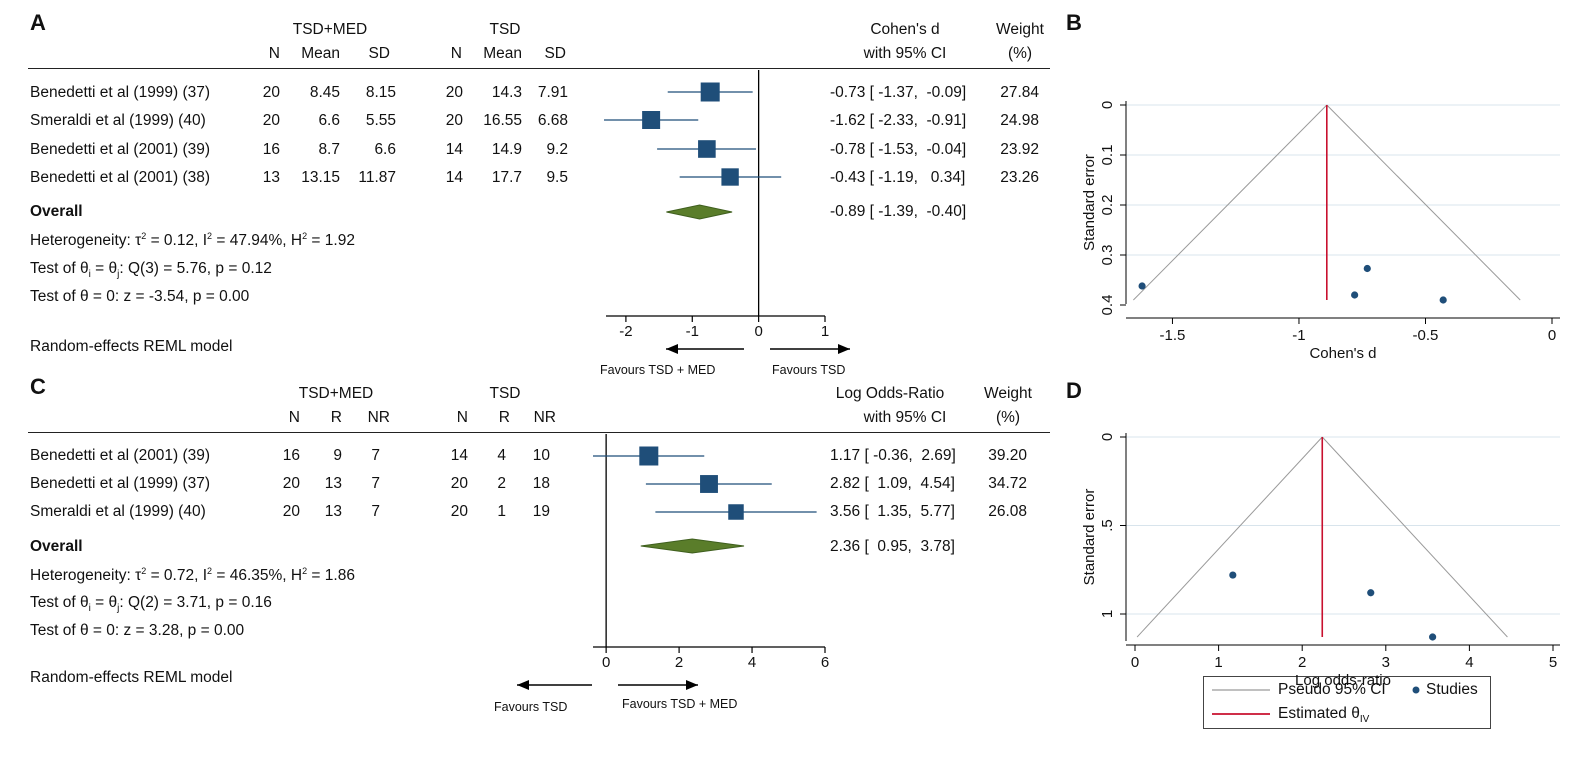  Describe the element at coordinates (1332, 689) in the screenshot. I see `legend-pseudo-label: Pseudo 95% CI` at that location.